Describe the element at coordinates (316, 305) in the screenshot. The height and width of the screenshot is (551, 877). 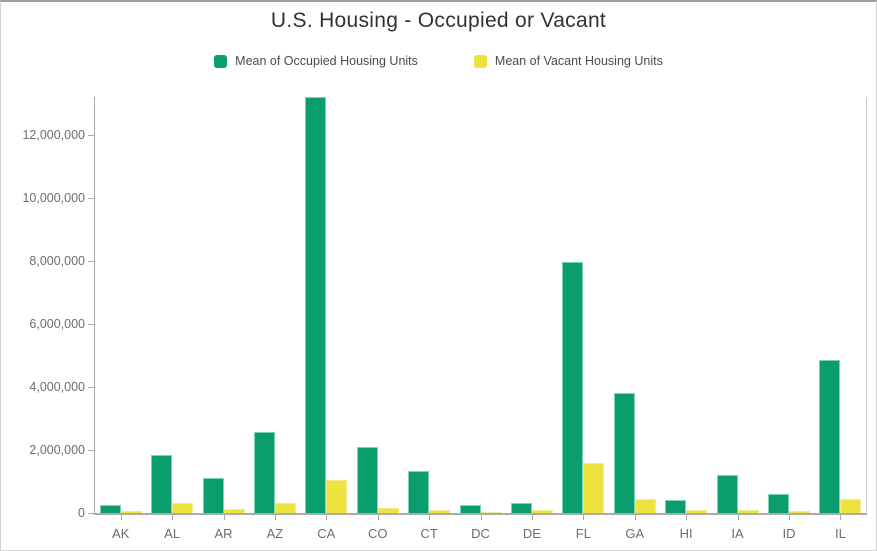
I see `bar-occupied-ca` at that location.